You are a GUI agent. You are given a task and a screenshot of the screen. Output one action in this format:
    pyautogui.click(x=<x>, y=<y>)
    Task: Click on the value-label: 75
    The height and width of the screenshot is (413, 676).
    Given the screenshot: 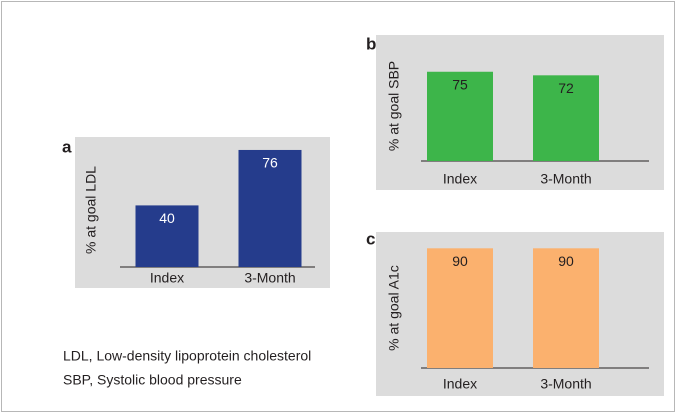 What is the action you would take?
    pyautogui.click(x=460, y=84)
    